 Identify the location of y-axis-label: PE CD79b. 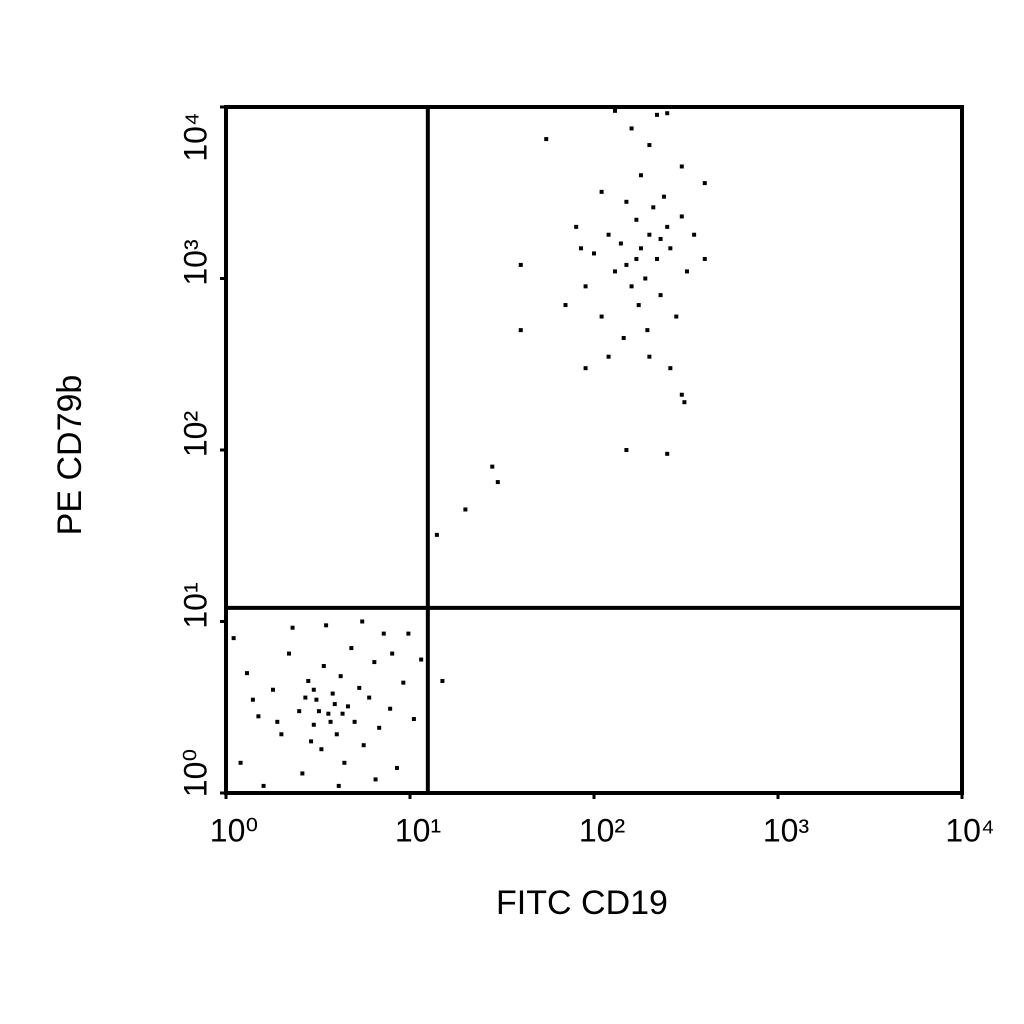
(70, 455).